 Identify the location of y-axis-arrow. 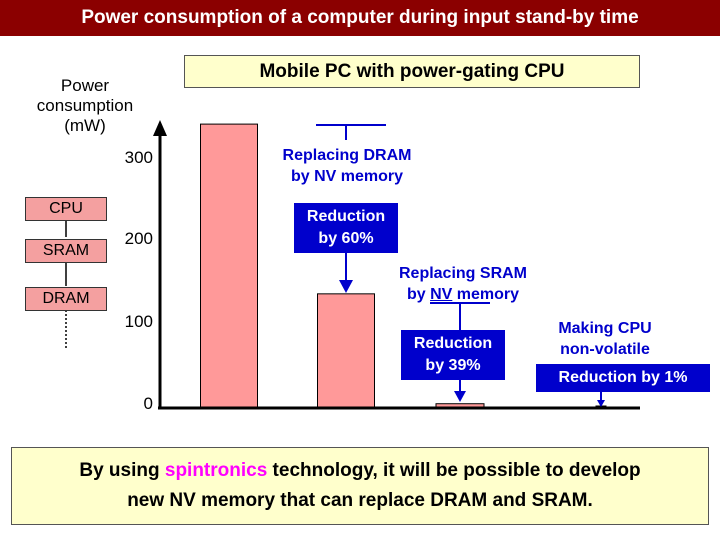
(160, 128).